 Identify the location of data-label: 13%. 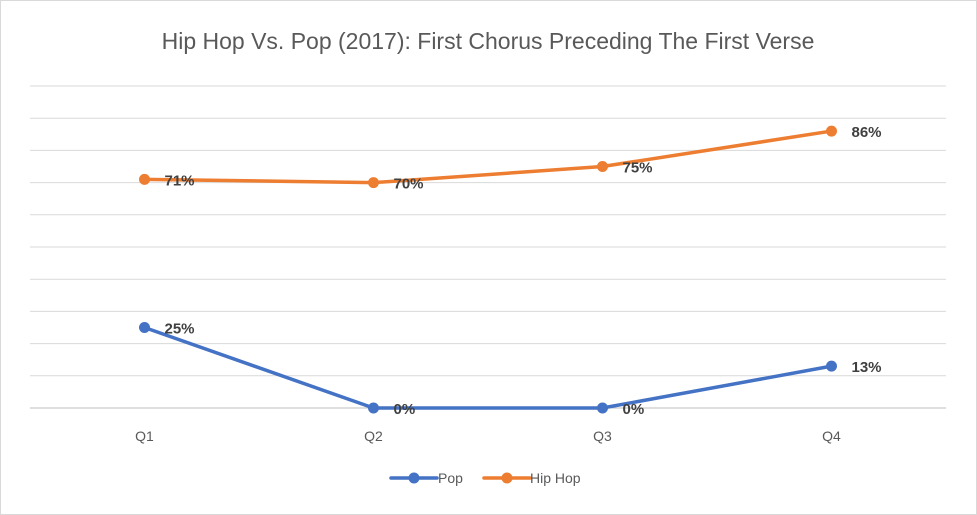
(867, 367).